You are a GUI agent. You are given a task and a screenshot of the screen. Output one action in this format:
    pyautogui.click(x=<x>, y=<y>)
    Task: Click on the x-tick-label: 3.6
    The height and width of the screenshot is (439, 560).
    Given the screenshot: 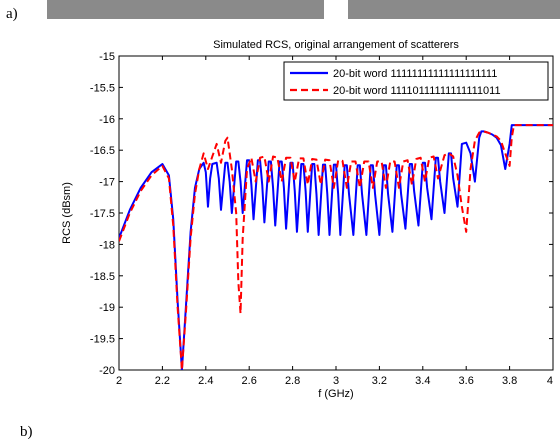 What is the action you would take?
    pyautogui.click(x=466, y=381)
    